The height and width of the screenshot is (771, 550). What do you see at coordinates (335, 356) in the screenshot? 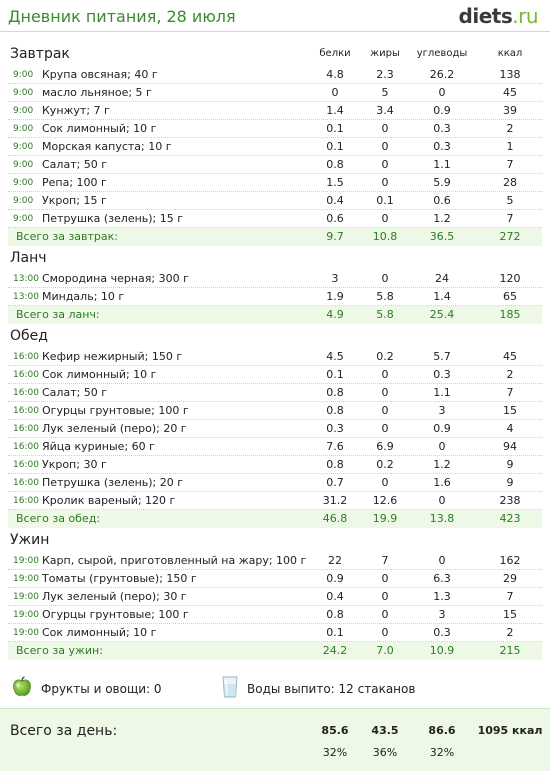
I see `protein-value: 4.5` at bounding box center [335, 356].